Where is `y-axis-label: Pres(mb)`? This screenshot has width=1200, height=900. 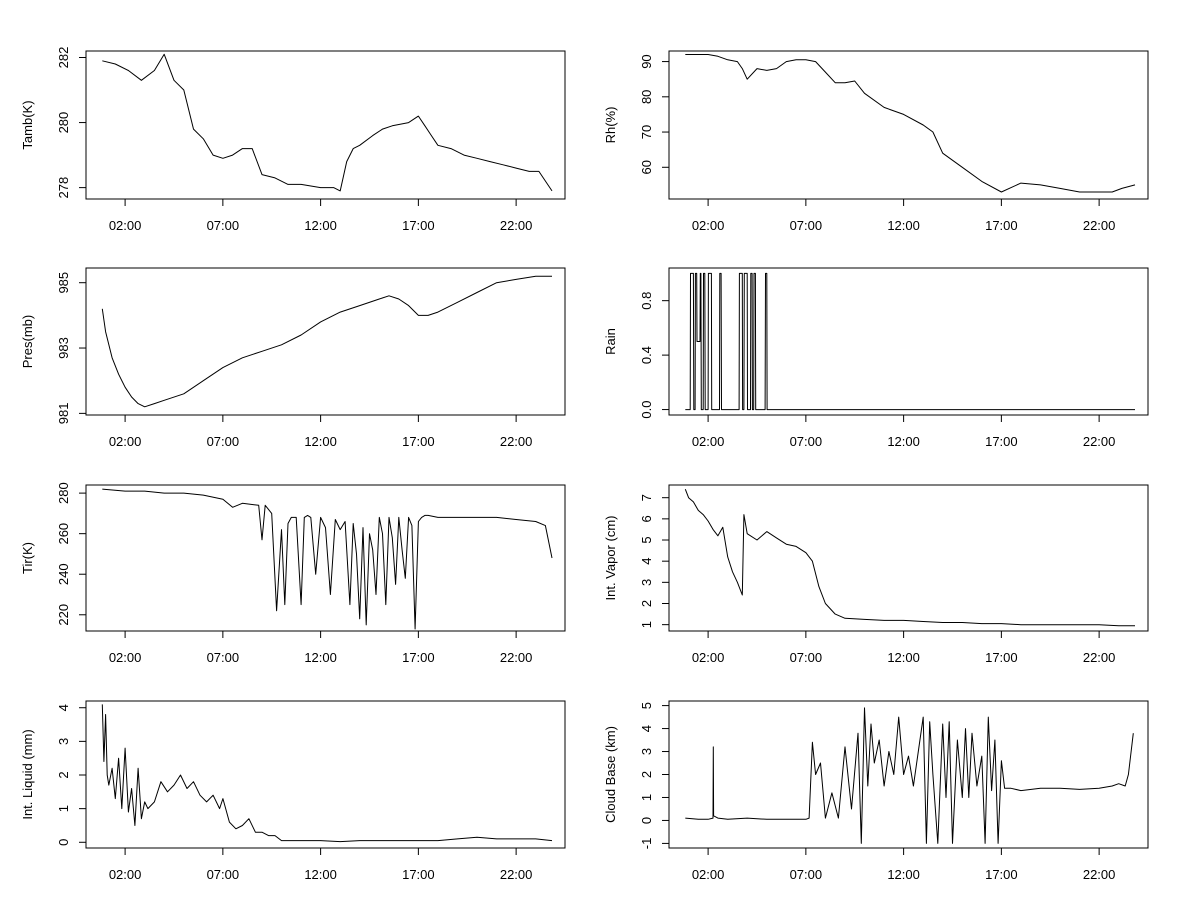 y-axis-label: Pres(mb) is located at coordinates (27, 341).